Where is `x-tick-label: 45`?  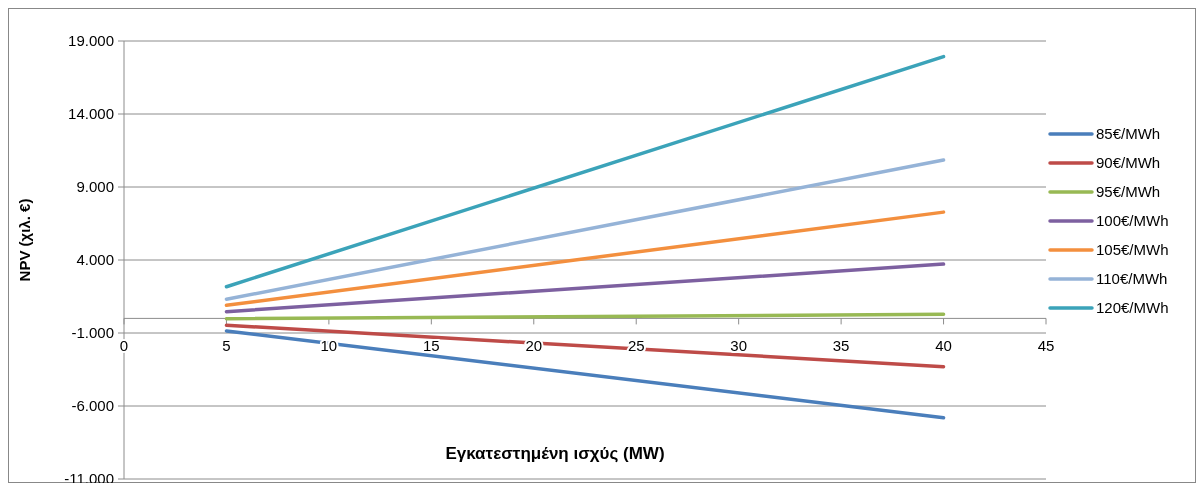
x-tick-label: 45 is located at coordinates (1046, 346).